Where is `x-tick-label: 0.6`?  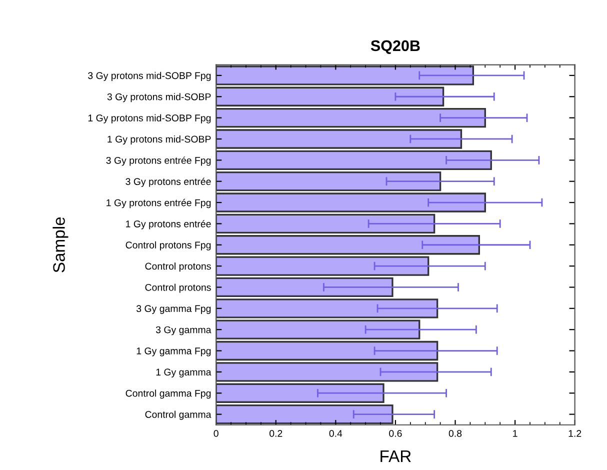 x-tick-label: 0.6 is located at coordinates (395, 433).